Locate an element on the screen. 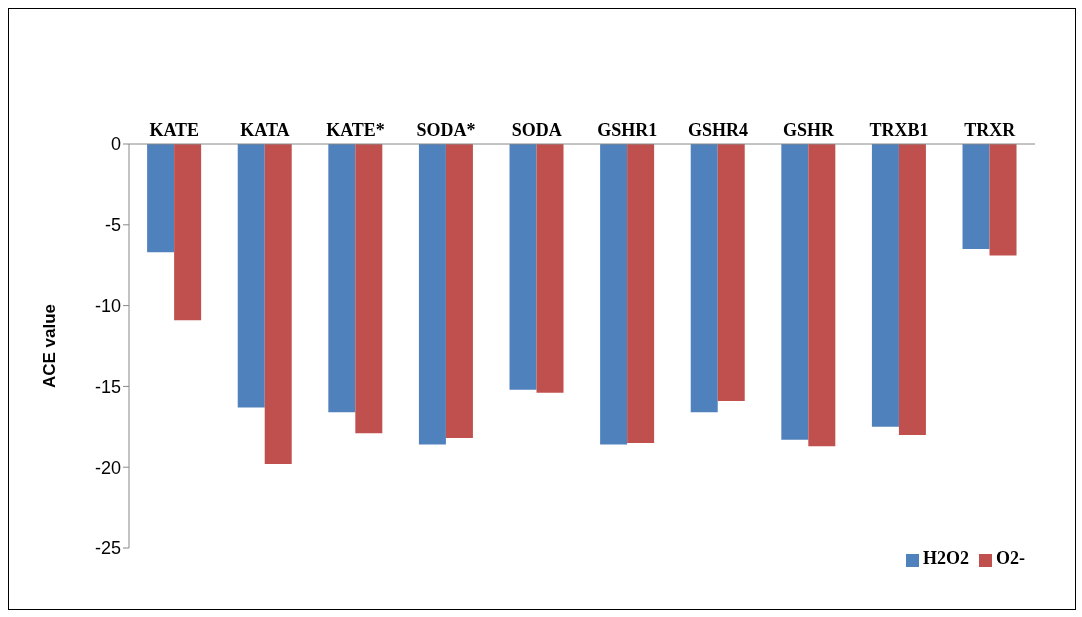 This screenshot has height=617, width=1082. x-tick-label: TRXB1 is located at coordinates (899, 130).